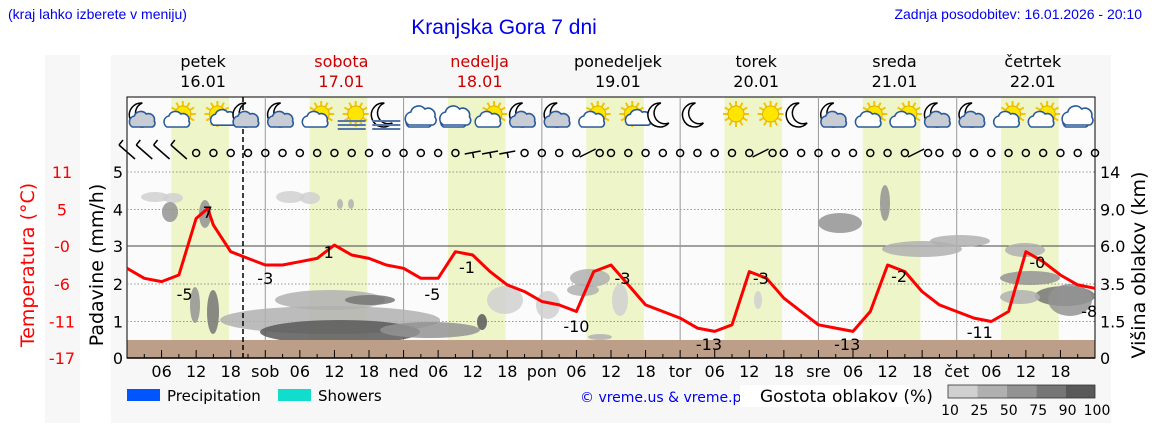 The width and height of the screenshot is (1152, 443). I want to click on day-name: nedelja, so click(479, 61).